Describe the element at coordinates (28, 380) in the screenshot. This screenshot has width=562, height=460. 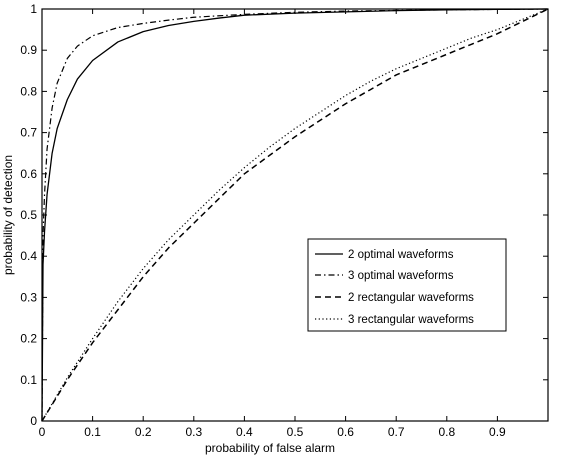
I see `y-tick-label: 0.1` at that location.